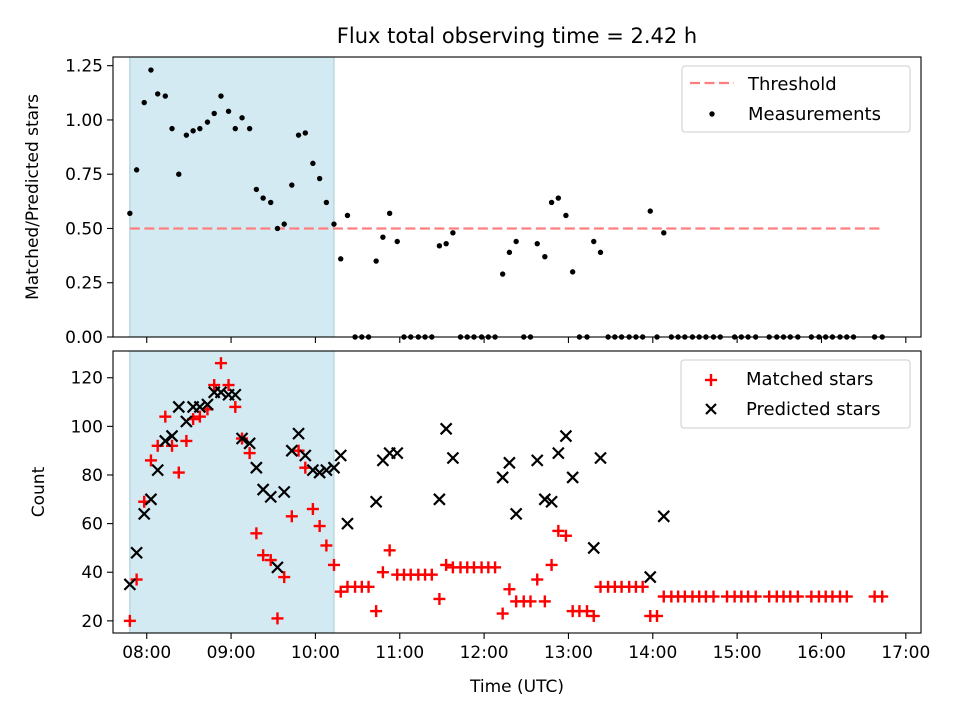 The width and height of the screenshot is (960, 720). Describe the element at coordinates (39, 491) in the screenshot. I see `bottom-y-axis-label: Count` at that location.